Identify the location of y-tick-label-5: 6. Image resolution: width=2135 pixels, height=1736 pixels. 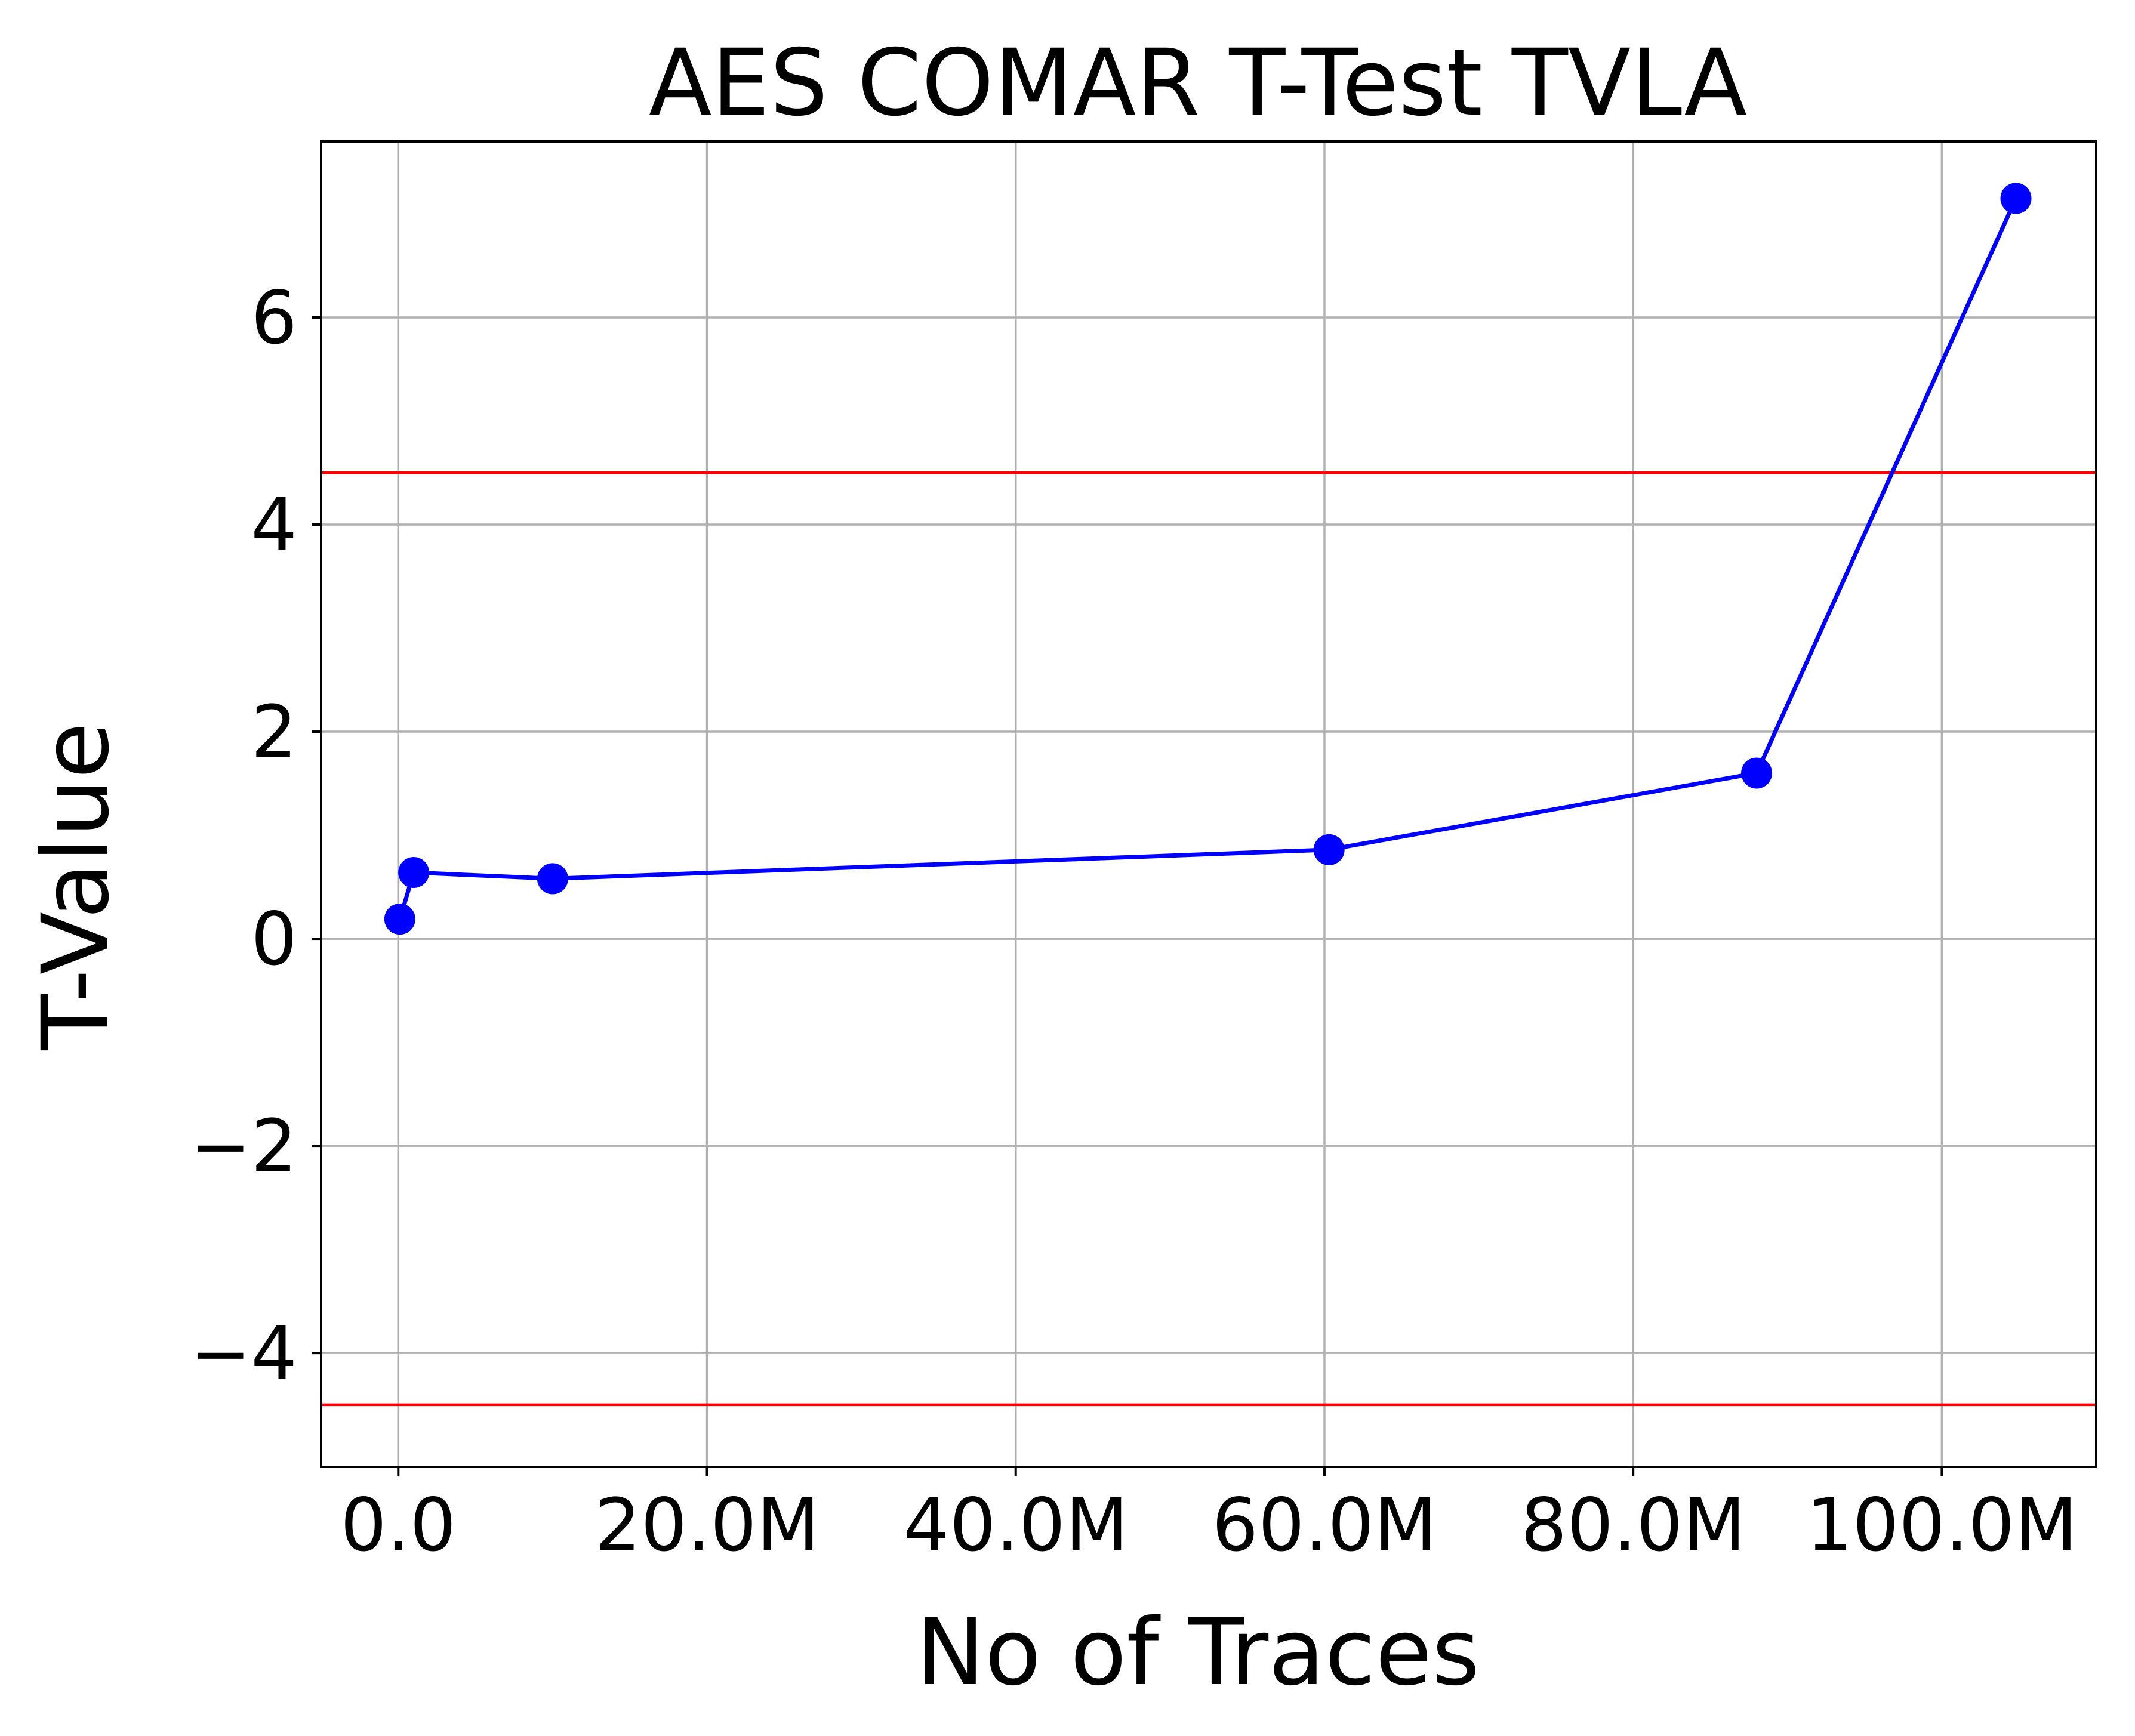
(274, 318).